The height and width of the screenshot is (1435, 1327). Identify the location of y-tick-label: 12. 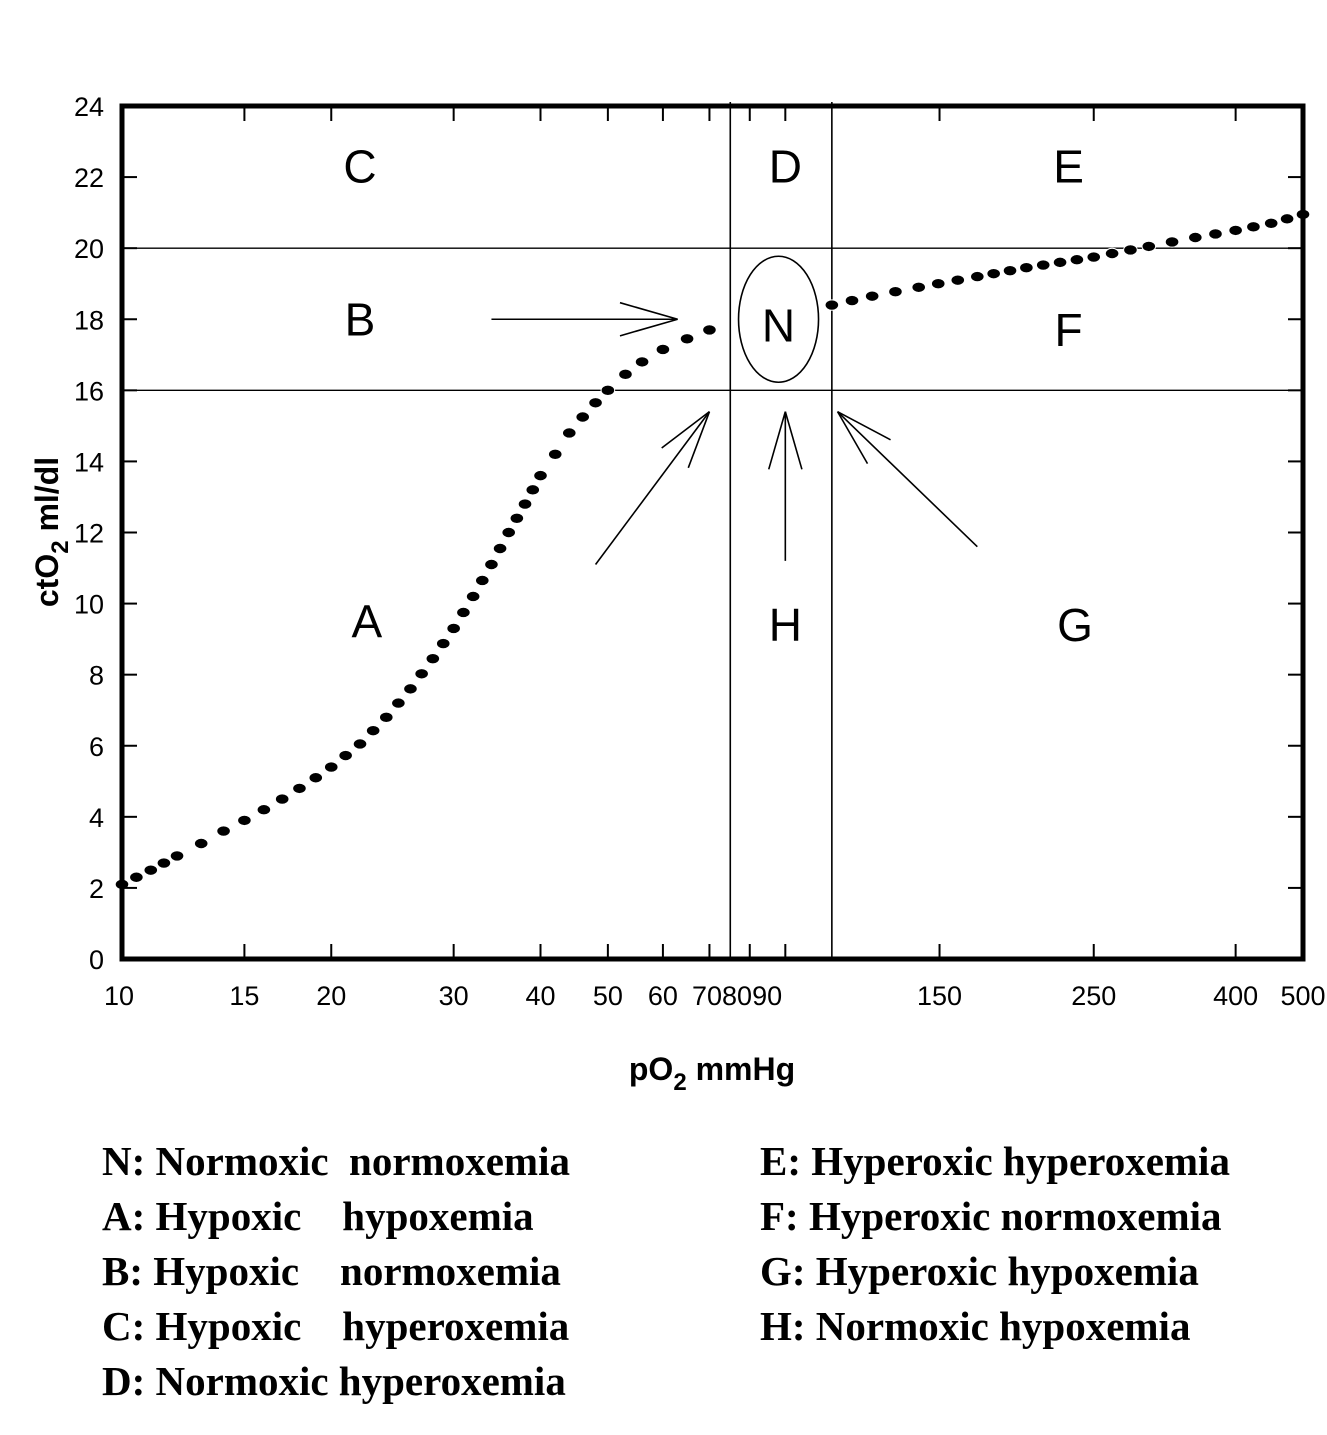
(89, 534).